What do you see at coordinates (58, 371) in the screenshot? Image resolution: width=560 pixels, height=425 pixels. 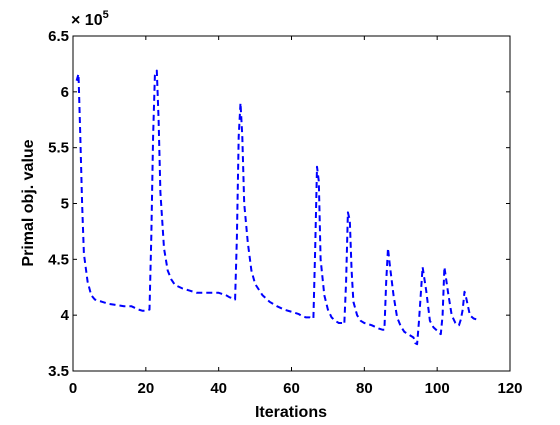 I see `y-tick-label: 3.5` at bounding box center [58, 371].